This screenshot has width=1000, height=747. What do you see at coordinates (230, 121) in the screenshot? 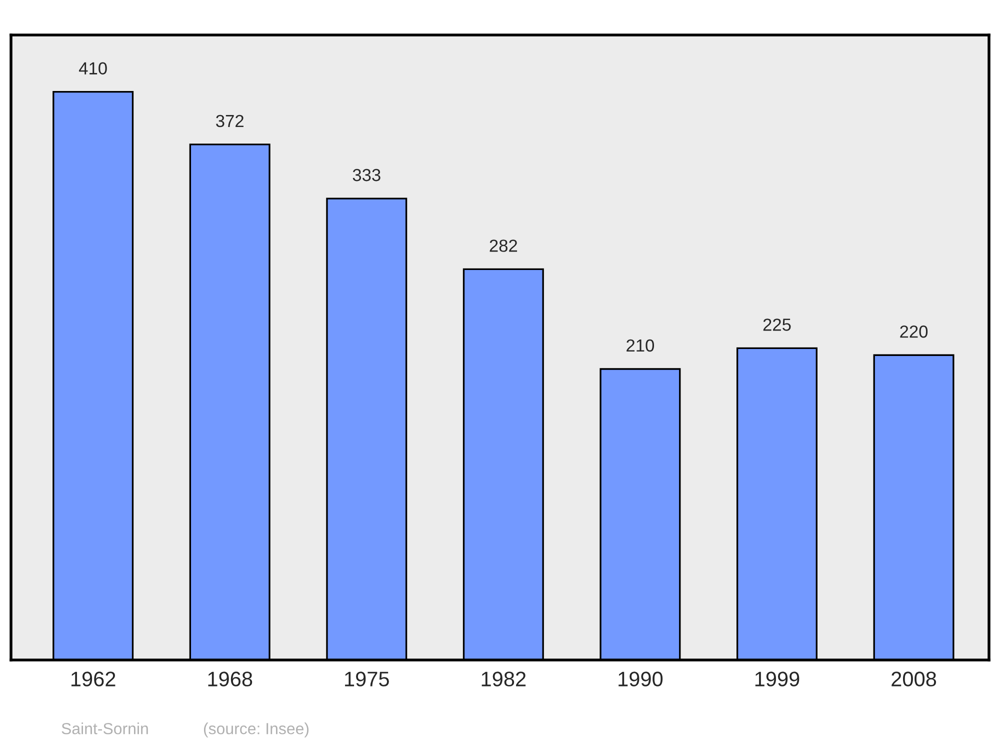
I see `data-label: 372` at bounding box center [230, 121].